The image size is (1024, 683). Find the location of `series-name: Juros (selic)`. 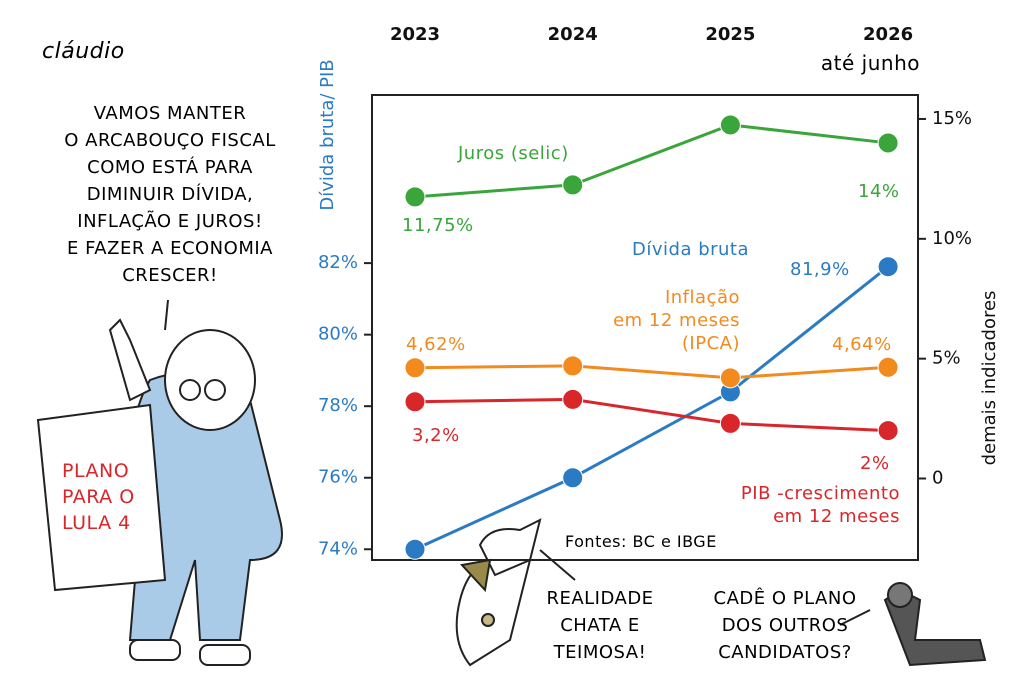

series-name: Juros (selic) is located at coordinates (513, 153).